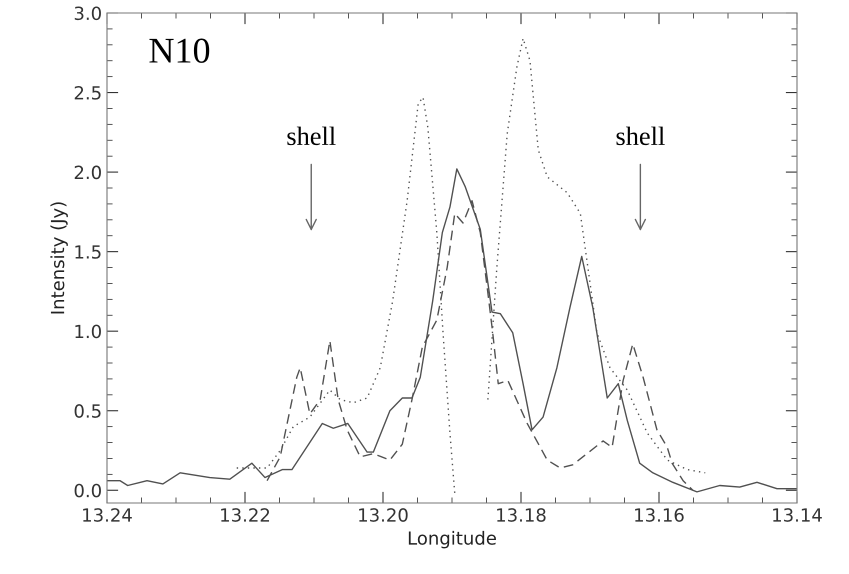 Image resolution: width=849 pixels, height=574 pixels. I want to click on x-tick-label: 13.14, so click(797, 515).